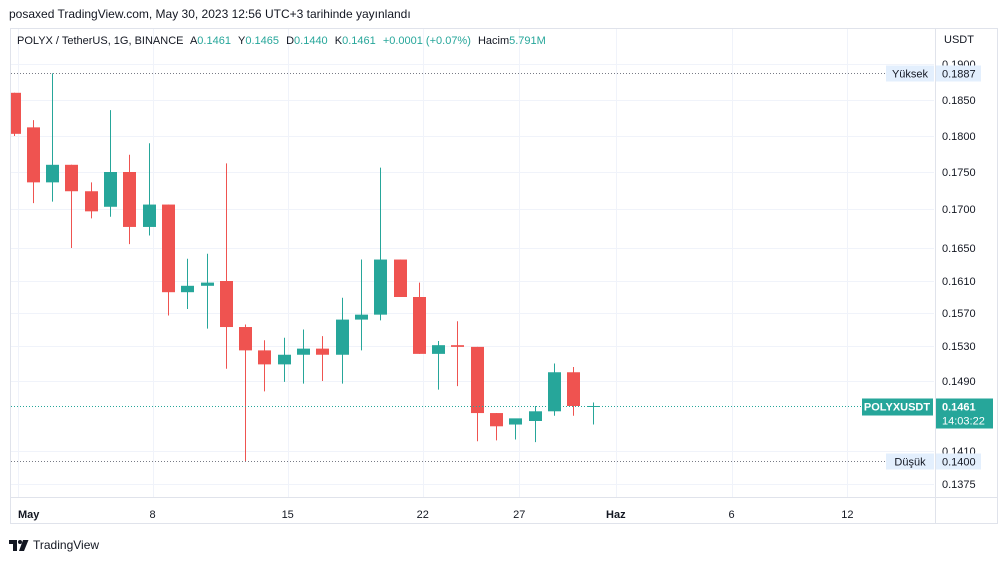  What do you see at coordinates (436, 515) in the screenshot?
I see `time-axis-labels: May 8 15 22 27 Haz 6 12` at bounding box center [436, 515].